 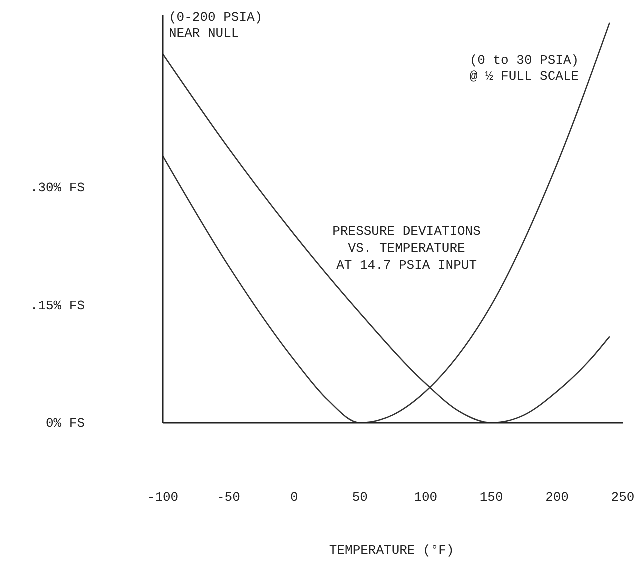 I want to click on x-tick-label: 200, so click(x=557, y=497).